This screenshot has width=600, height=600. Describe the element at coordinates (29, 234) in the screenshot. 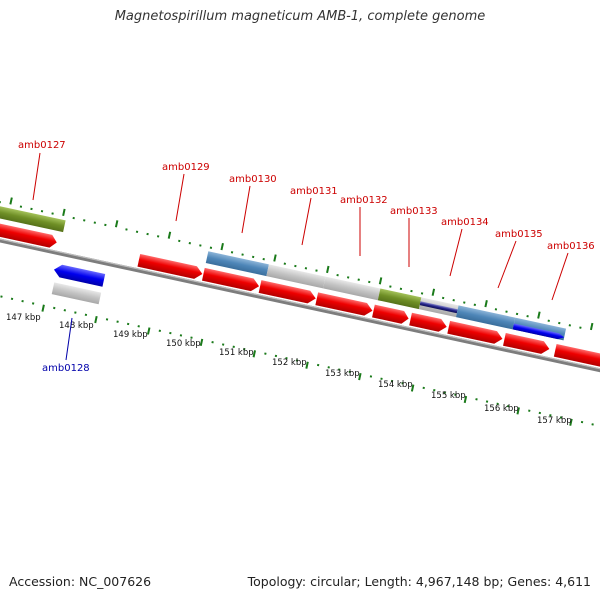

I see `cds-amb0127` at that location.